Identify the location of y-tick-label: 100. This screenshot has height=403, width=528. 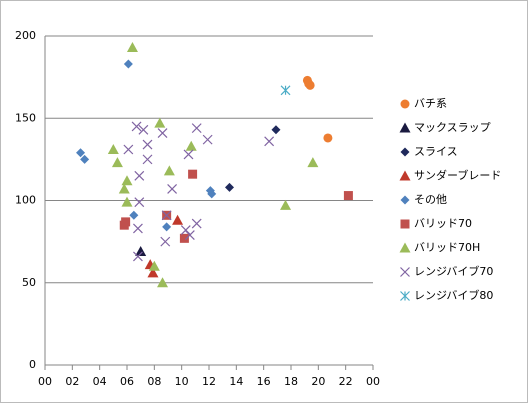
(25, 200).